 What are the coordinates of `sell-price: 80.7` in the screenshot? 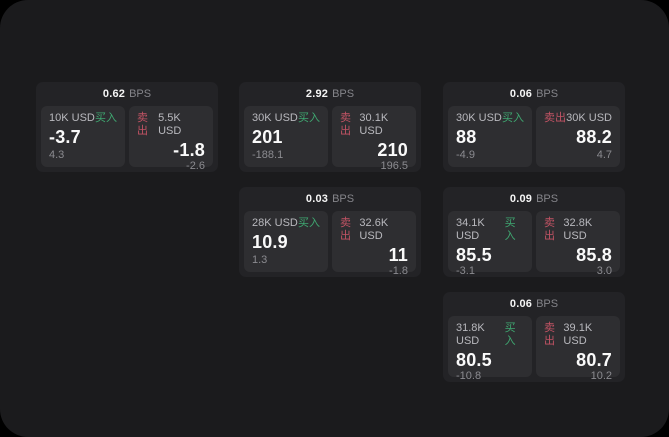 It's located at (594, 360).